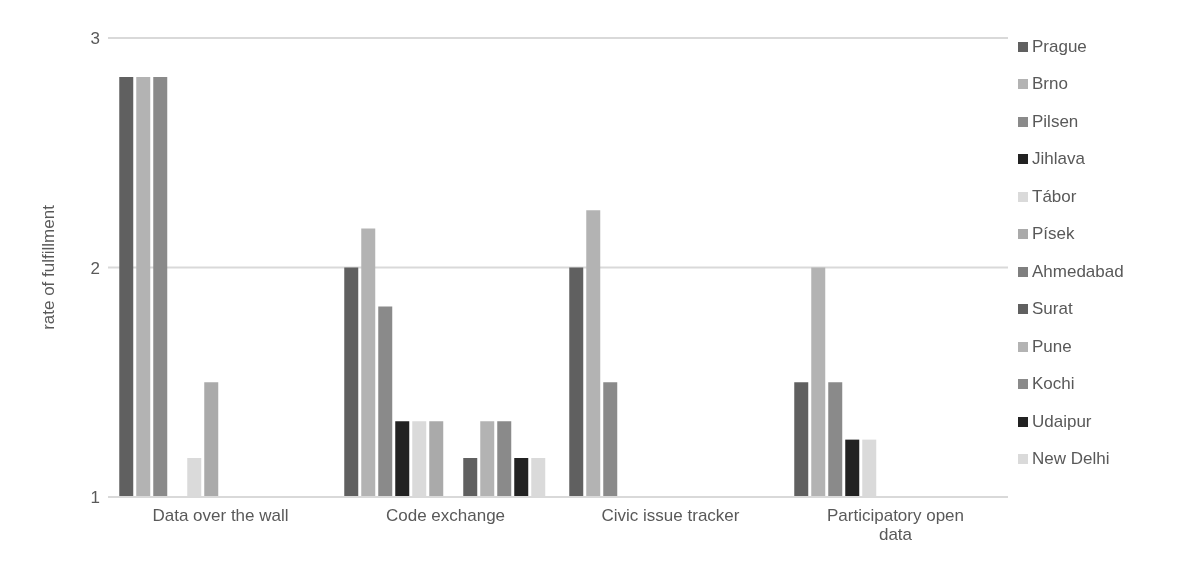  What do you see at coordinates (220, 515) in the screenshot?
I see `x-tick-label: Data over the wall` at bounding box center [220, 515].